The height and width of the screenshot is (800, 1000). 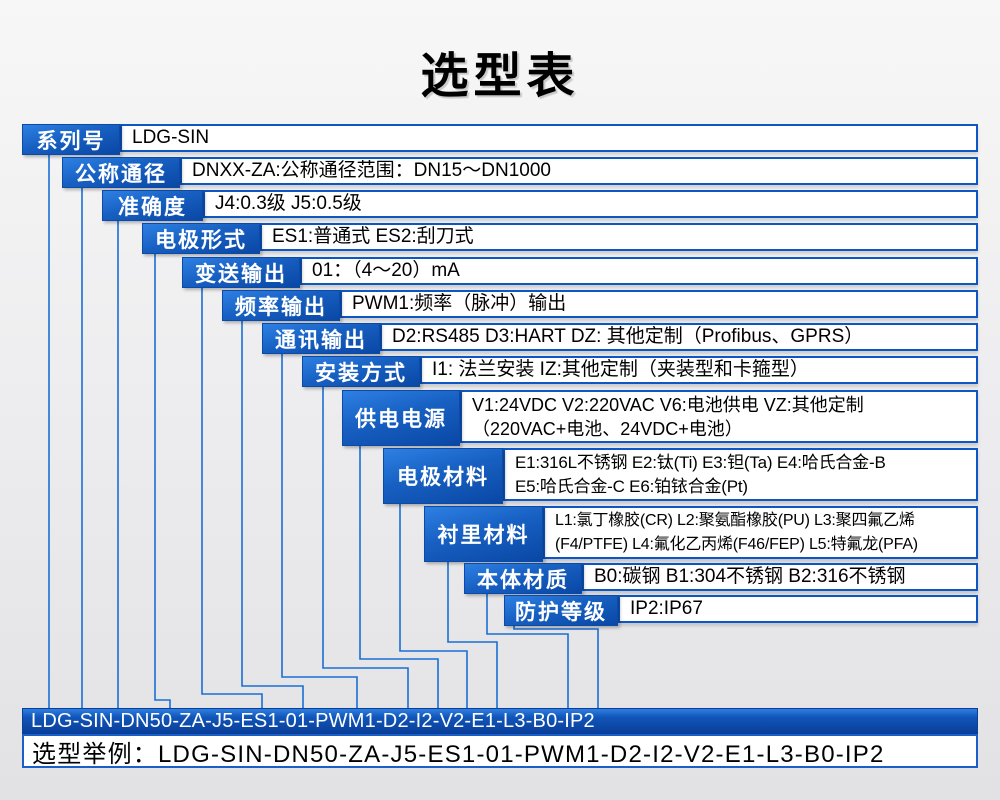 What do you see at coordinates (780, 577) in the screenshot?
I see `spec-desc: B0:碳钢 B1:304不锈钢 B2:316不锈钢` at bounding box center [780, 577].